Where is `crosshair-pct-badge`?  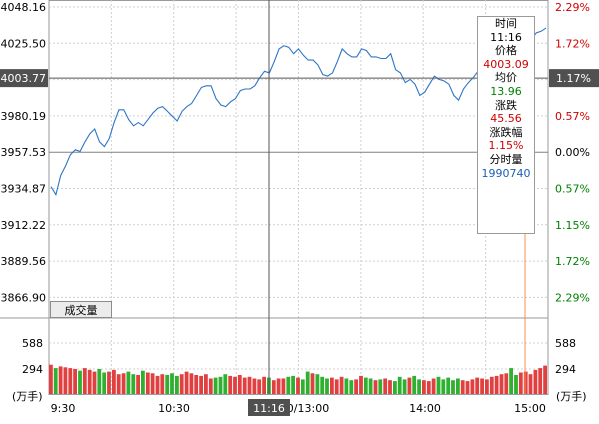
crosshair-pct-badge is located at coordinates (574, 78).